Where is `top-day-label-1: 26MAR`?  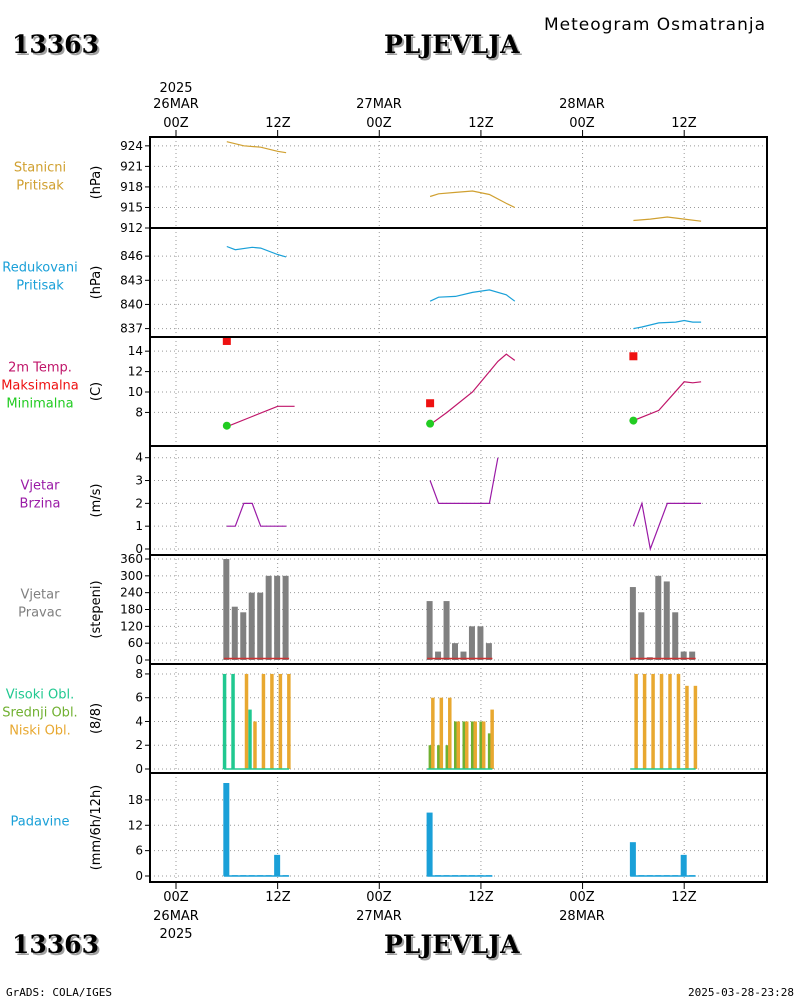
top-day-label-1: 26MAR is located at coordinates (176, 104).